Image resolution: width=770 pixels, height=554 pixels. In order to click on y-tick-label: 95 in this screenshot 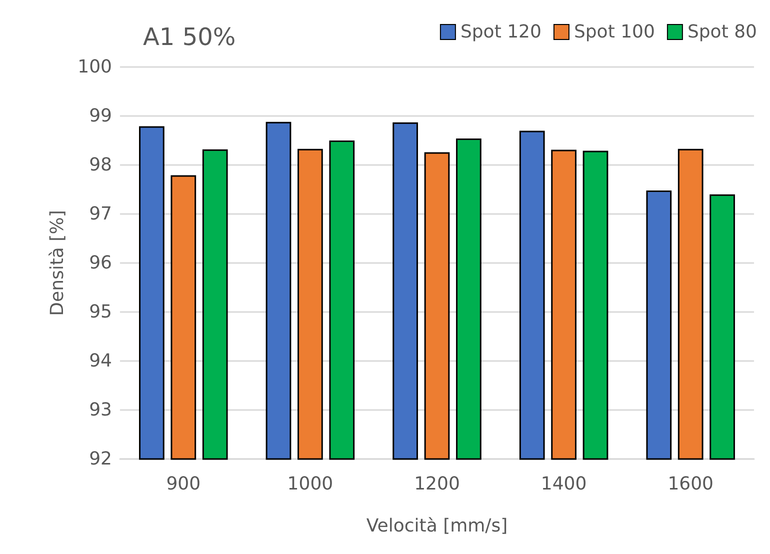, I will do `click(100, 312)`.